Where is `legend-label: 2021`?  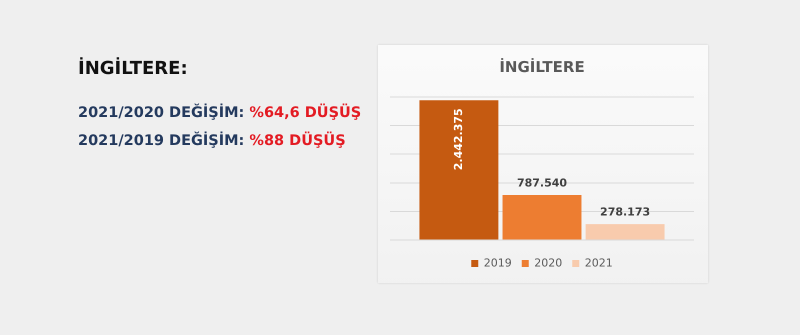
legend-label: 2021 is located at coordinates (598, 263).